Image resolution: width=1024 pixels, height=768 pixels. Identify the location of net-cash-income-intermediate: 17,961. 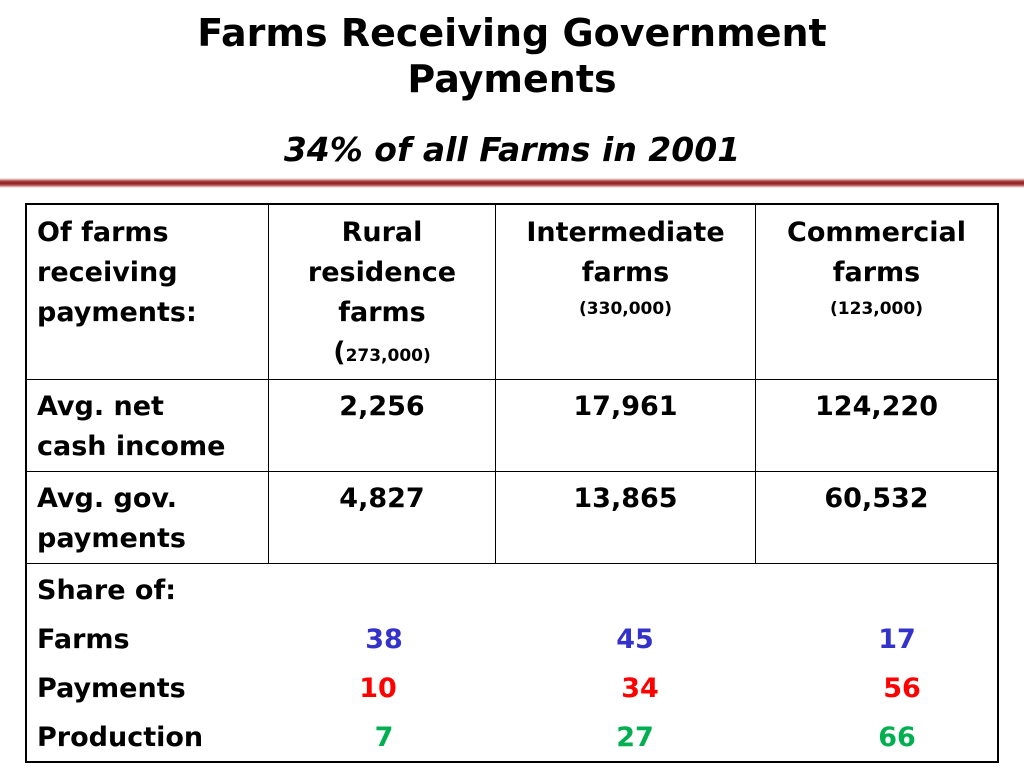
(625, 406).